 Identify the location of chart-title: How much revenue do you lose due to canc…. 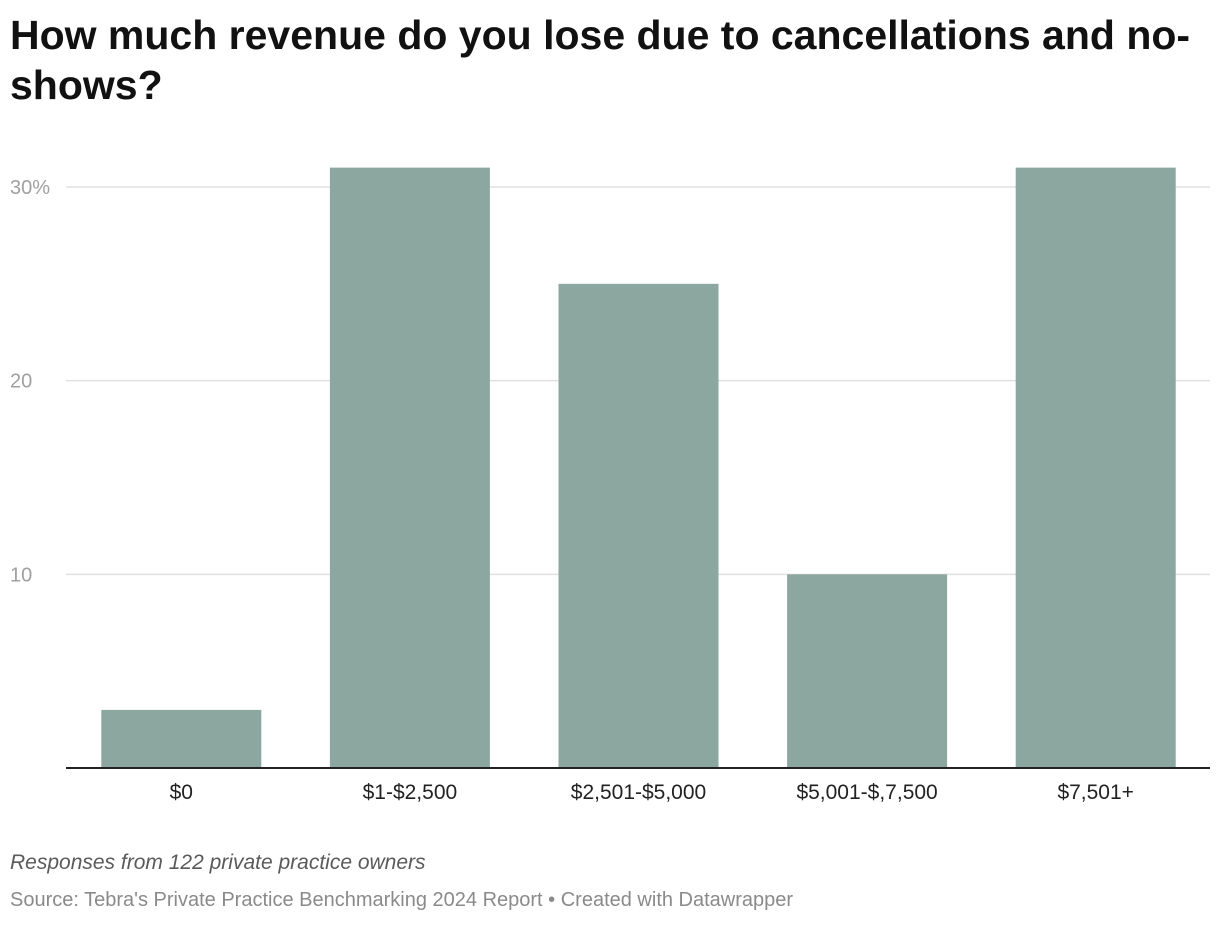
(600, 60).